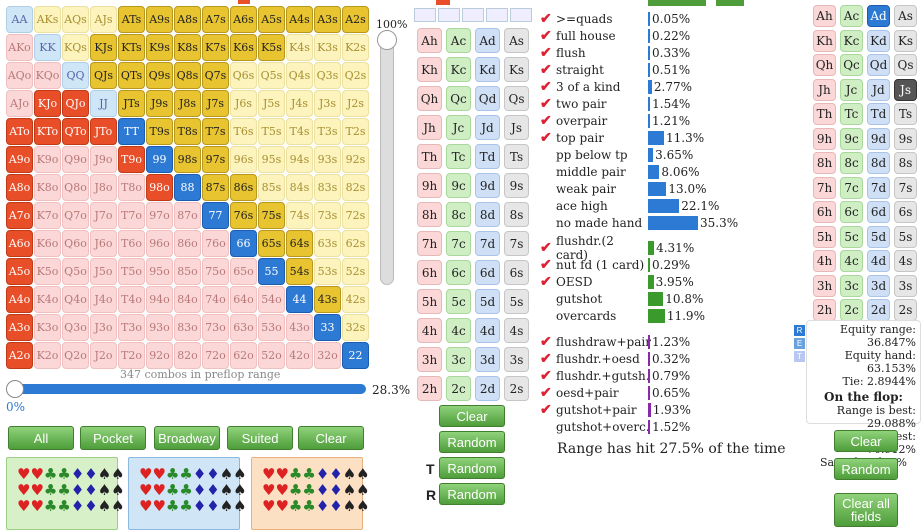 The width and height of the screenshot is (921, 530). I want to click on board-card-5c: 5c, so click(458, 301).